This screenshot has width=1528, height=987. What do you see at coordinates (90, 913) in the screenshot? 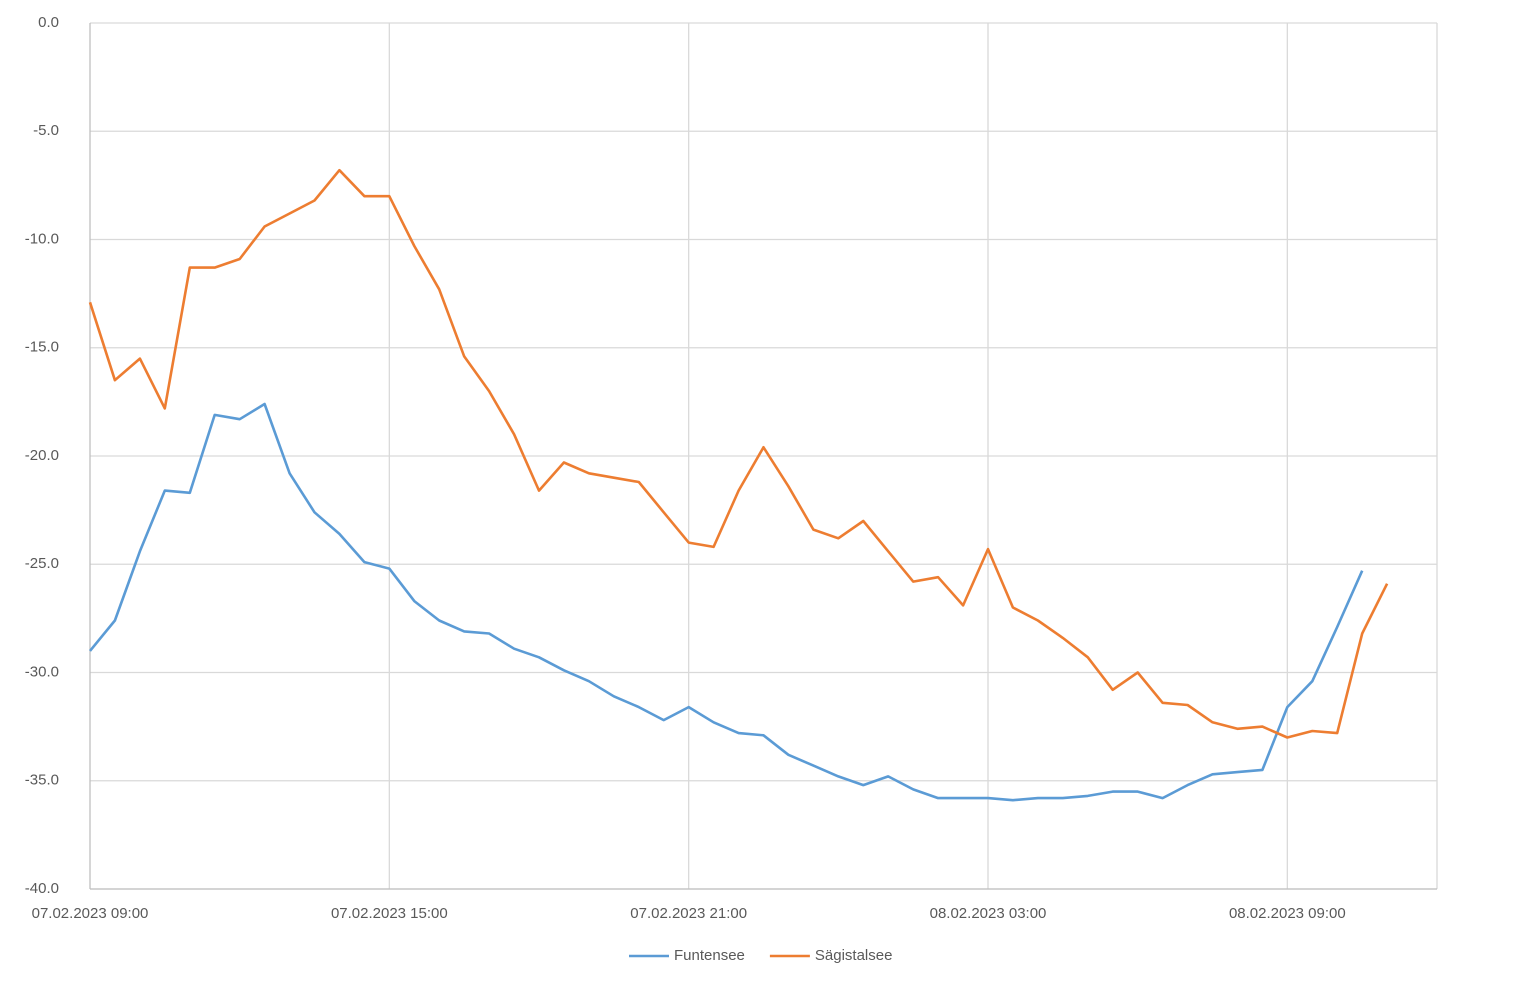
I see `x-tick-label: 07.02.2023 09:00` at bounding box center [90, 913].